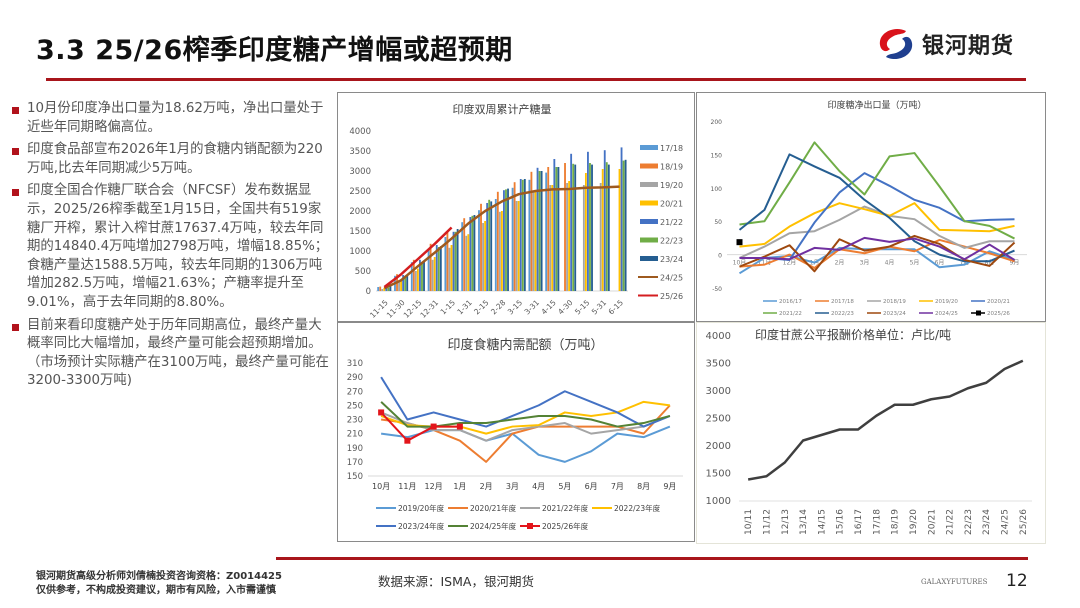 The width and height of the screenshot is (1080, 608). I want to click on y-tick-label: 1500, so click(718, 474).